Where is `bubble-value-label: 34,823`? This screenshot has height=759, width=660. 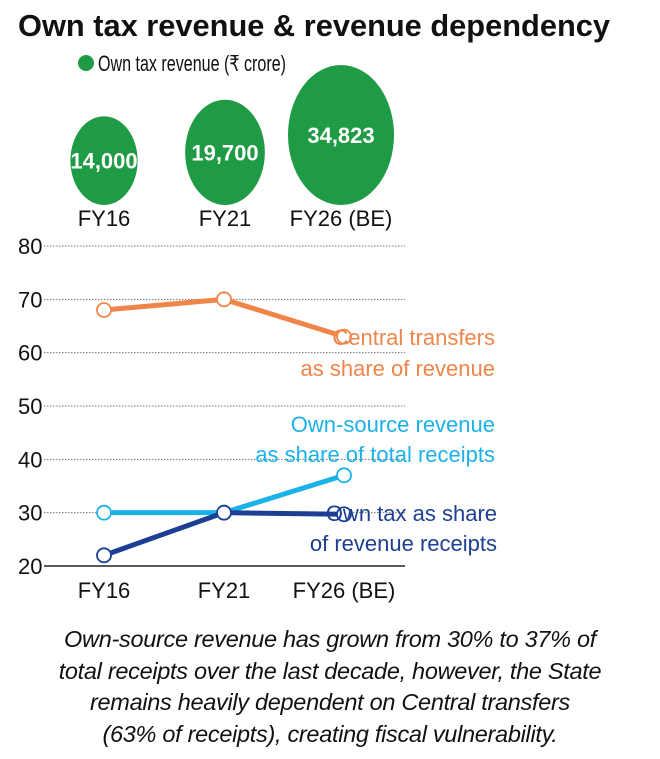 bubble-value-label: 34,823 is located at coordinates (340, 135).